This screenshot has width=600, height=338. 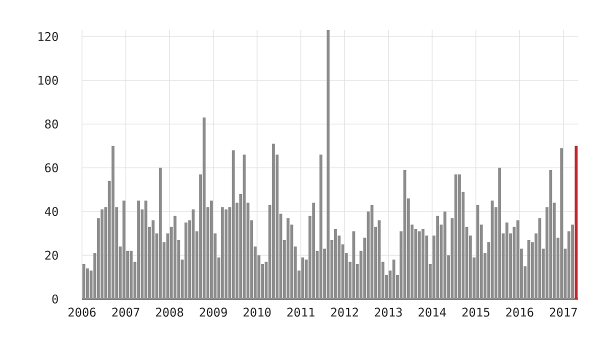 I want to click on y-tick-label: 60, so click(x=51, y=167).